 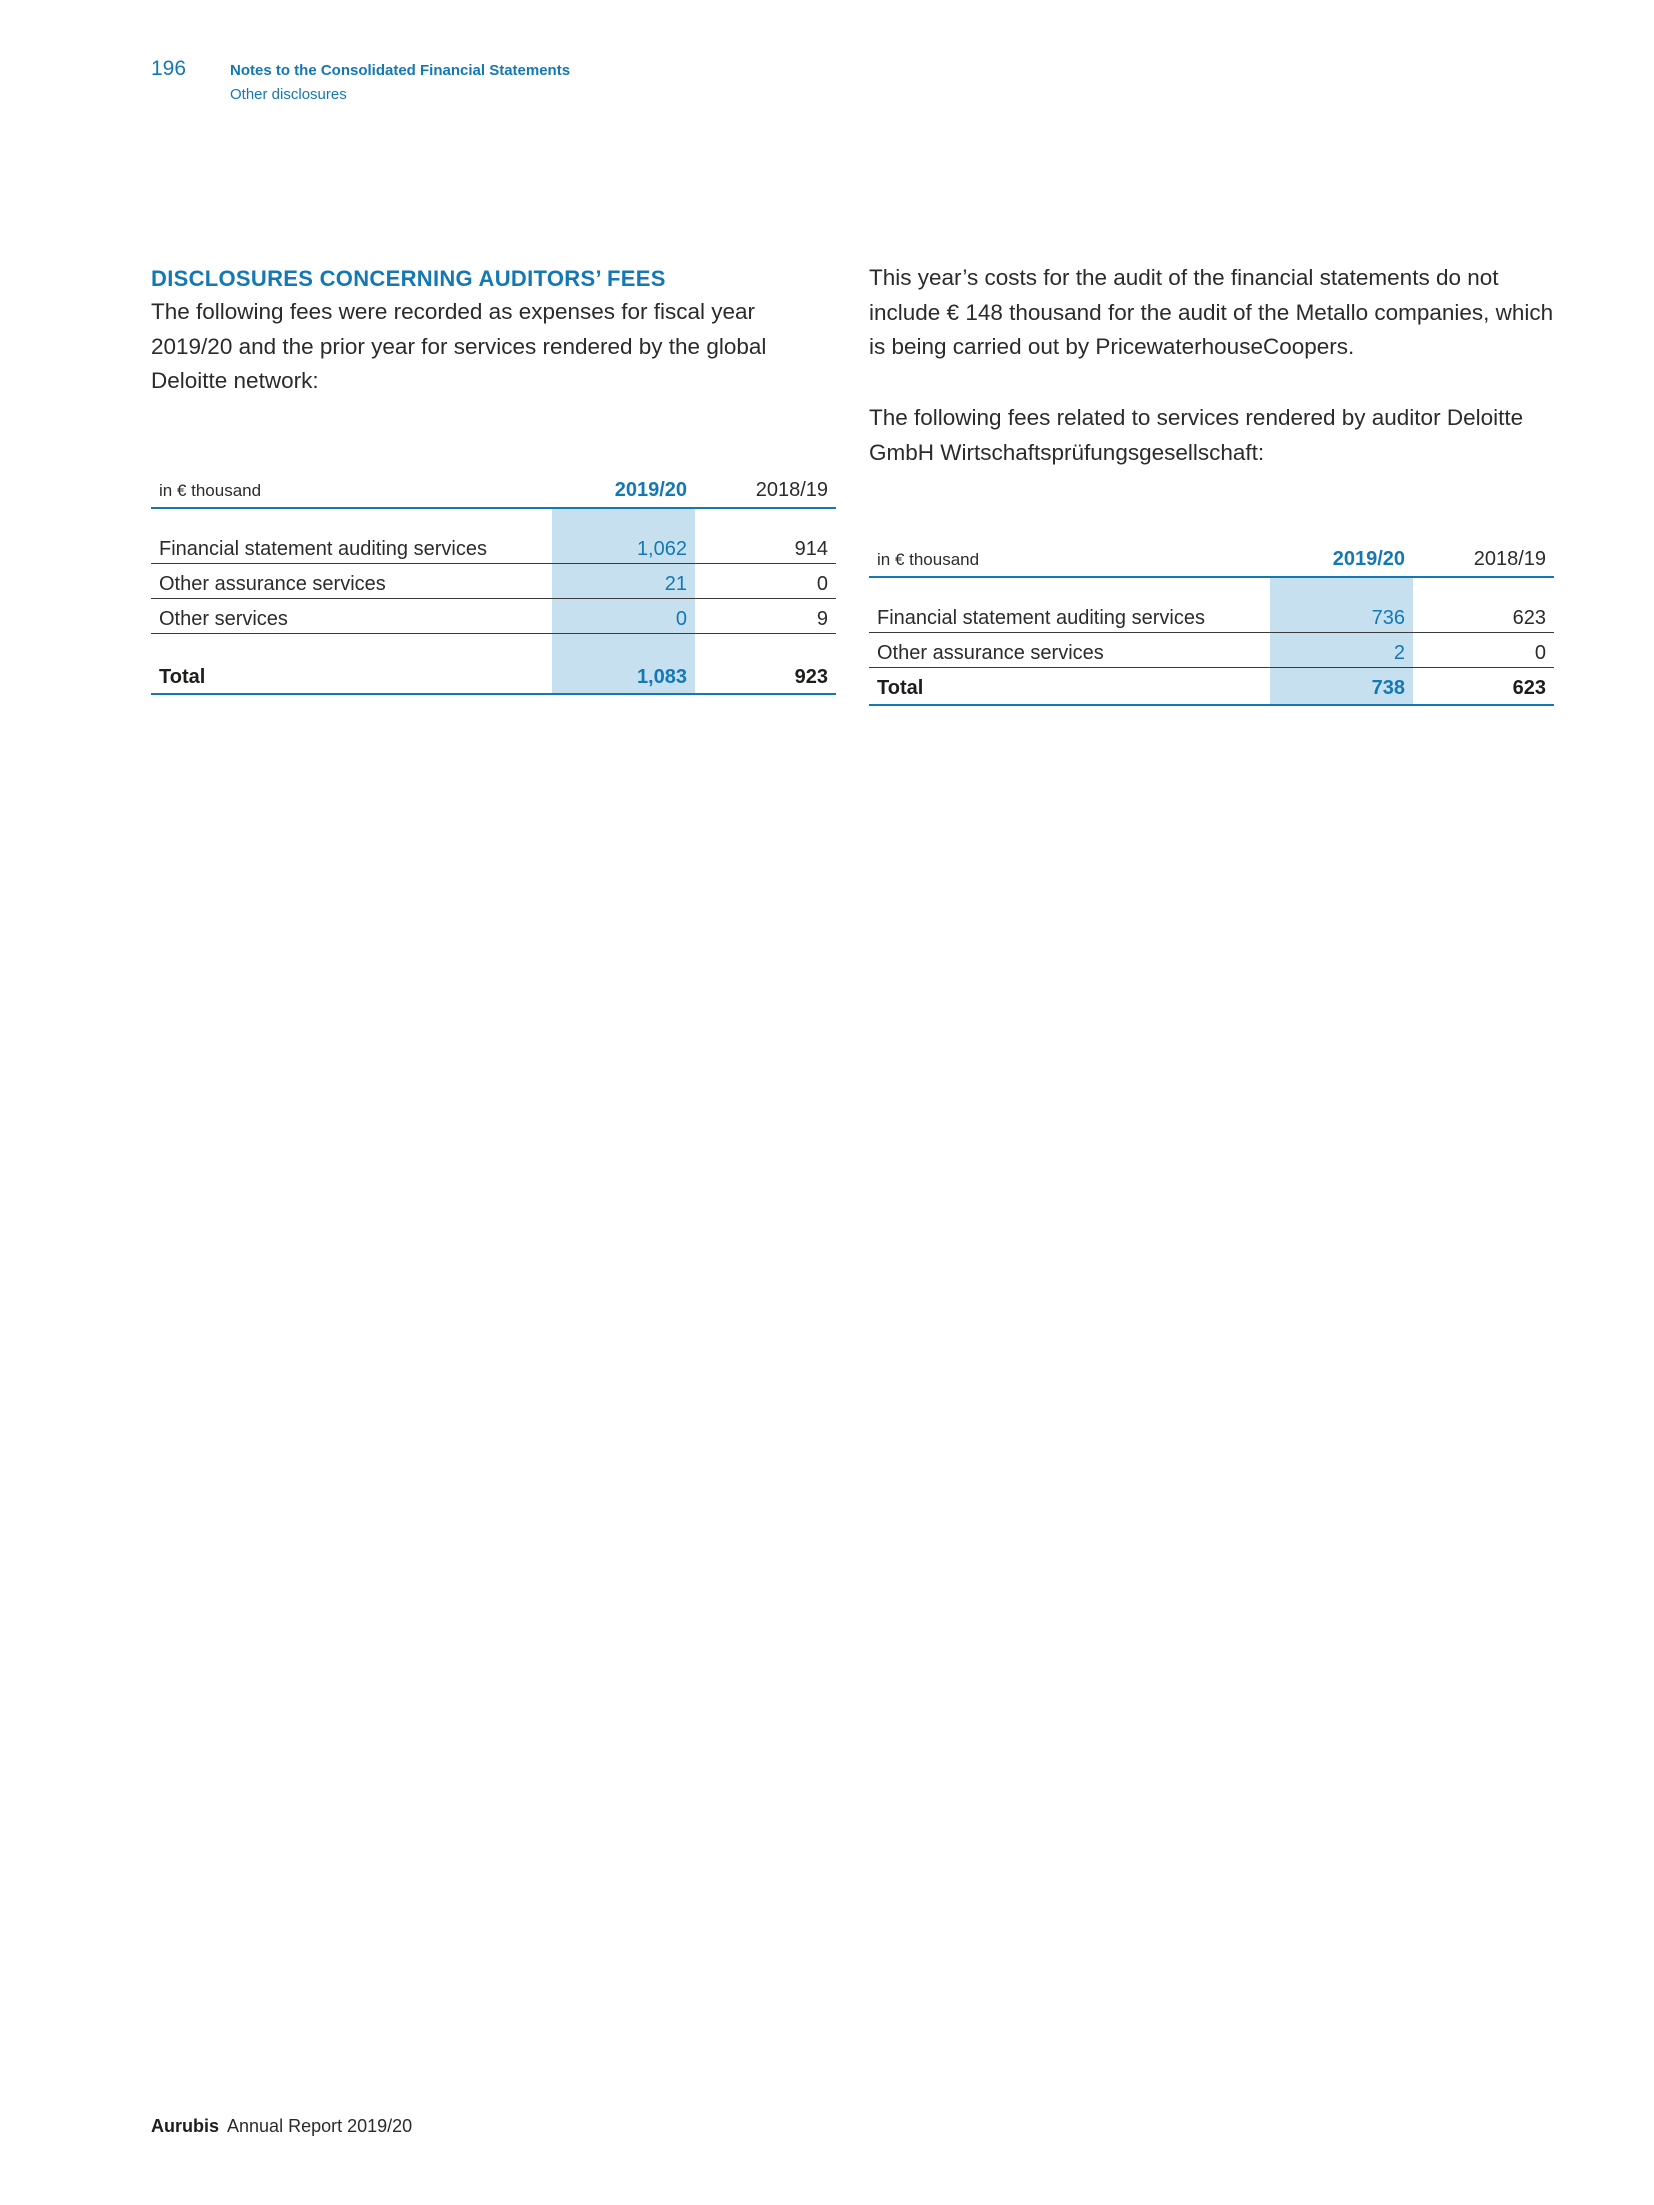 I want to click on total-current: 1,083, so click(x=623, y=664).